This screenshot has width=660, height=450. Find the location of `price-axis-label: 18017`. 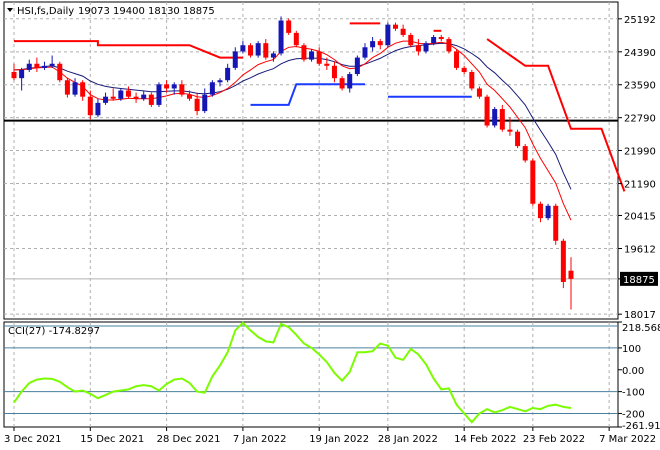

price-axis-label: 18017 is located at coordinates (640, 315).